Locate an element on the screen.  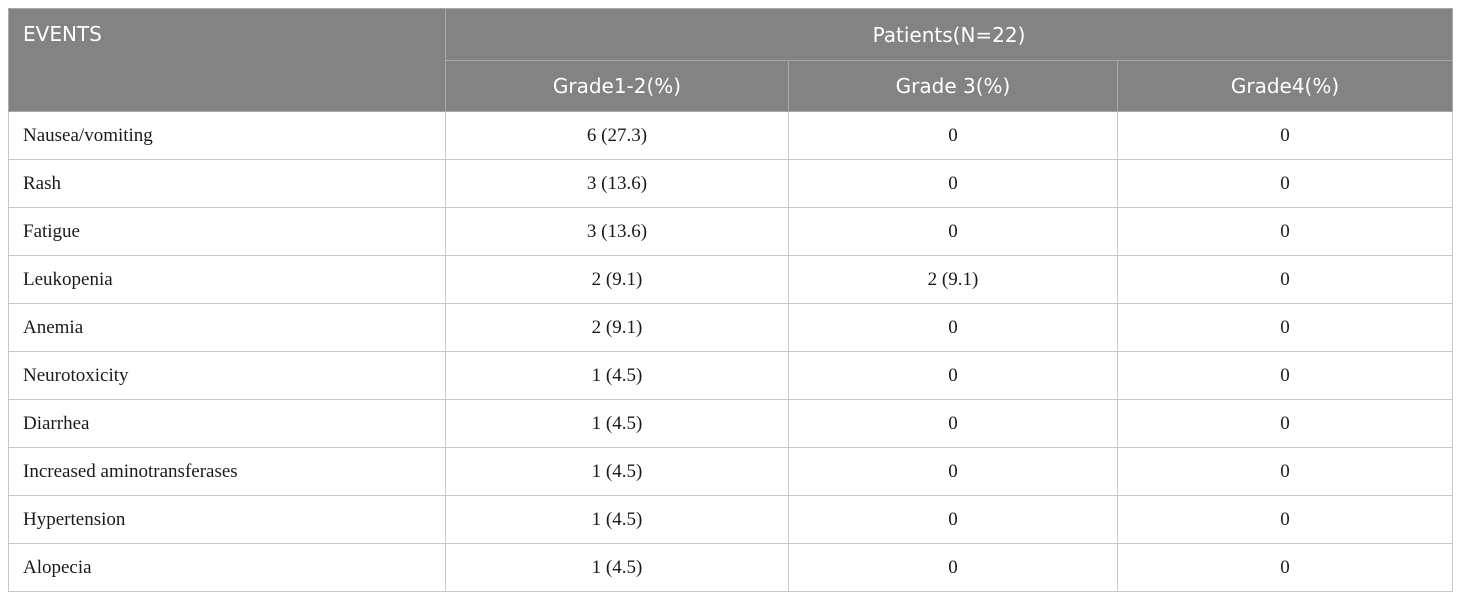
event-name-cell: Increased aminotransferases is located at coordinates (227, 471).